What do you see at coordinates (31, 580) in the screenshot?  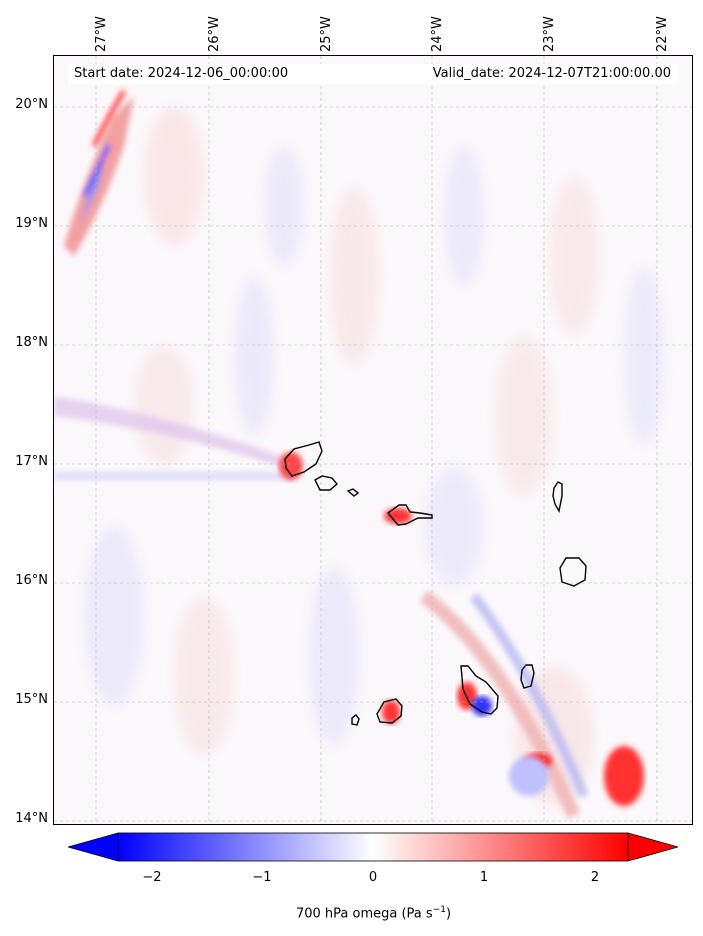 I see `lat-label-16n: 16°N` at bounding box center [31, 580].